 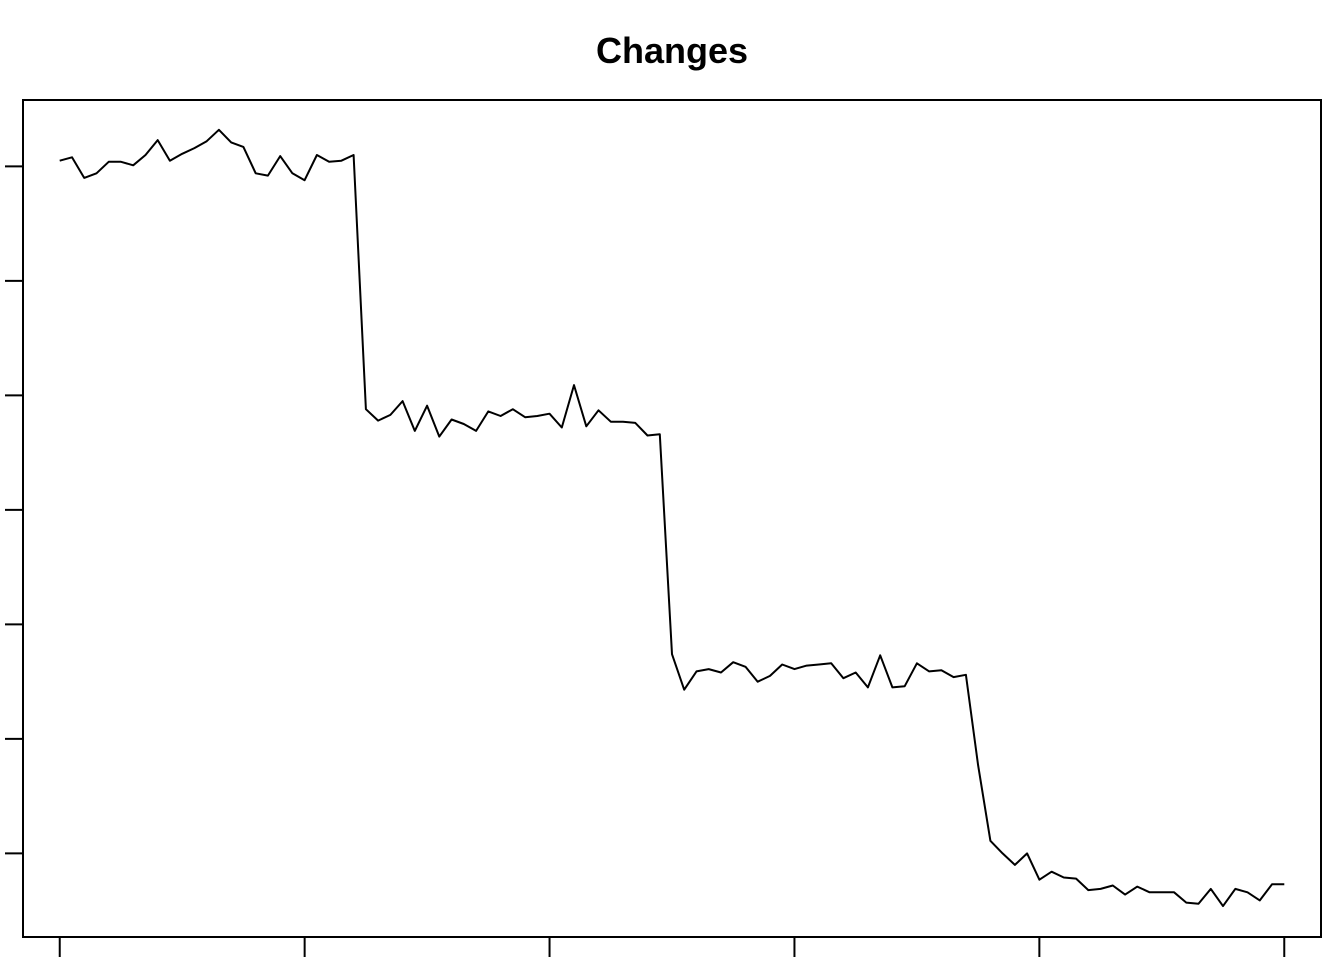 I want to click on x-axis, so click(x=672, y=947).